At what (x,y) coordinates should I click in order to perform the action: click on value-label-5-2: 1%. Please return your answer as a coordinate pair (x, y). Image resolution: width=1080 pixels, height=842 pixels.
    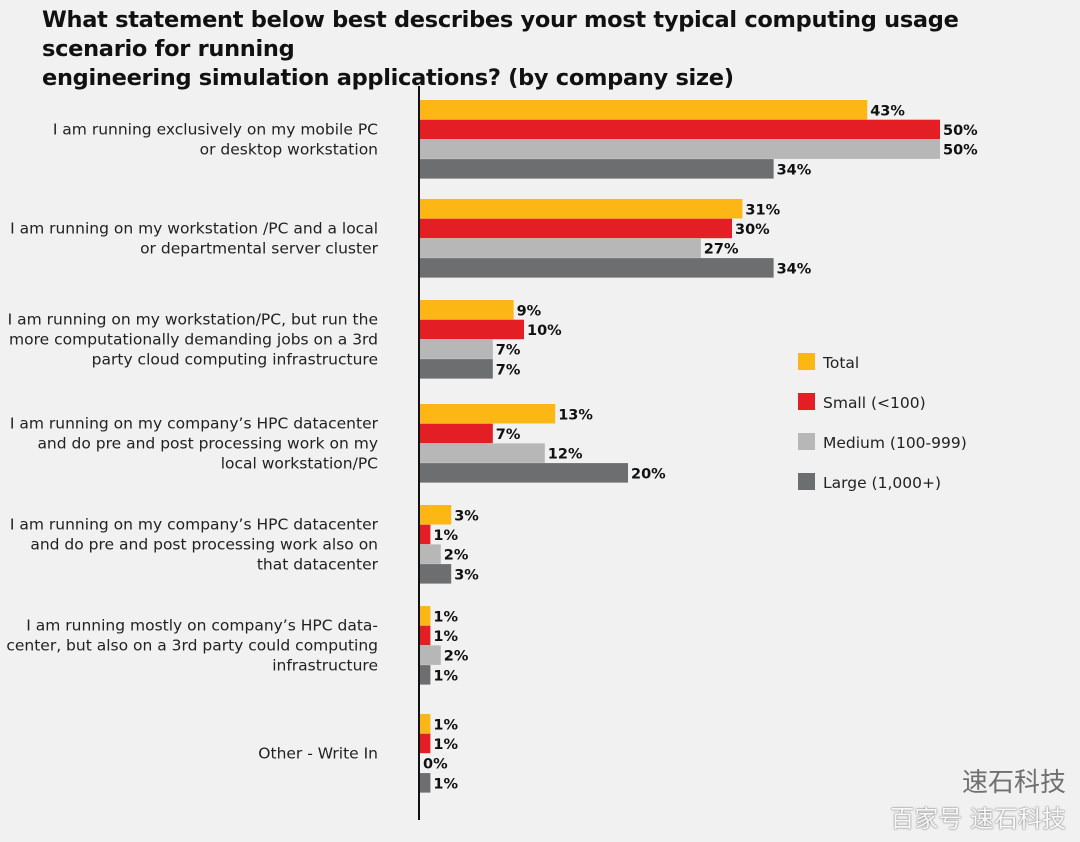
    Looking at the image, I should click on (445, 536).